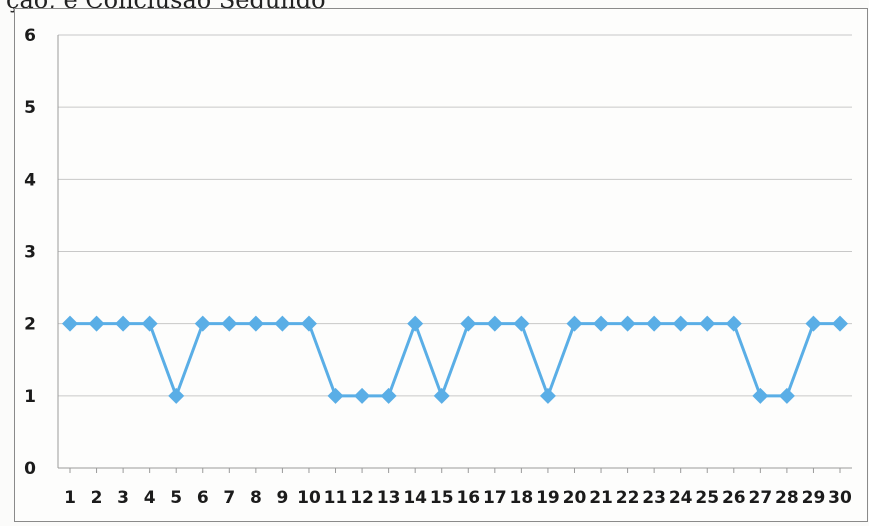 The width and height of the screenshot is (869, 526). Describe the element at coordinates (548, 498) in the screenshot. I see `x-tick-label: 19` at that location.